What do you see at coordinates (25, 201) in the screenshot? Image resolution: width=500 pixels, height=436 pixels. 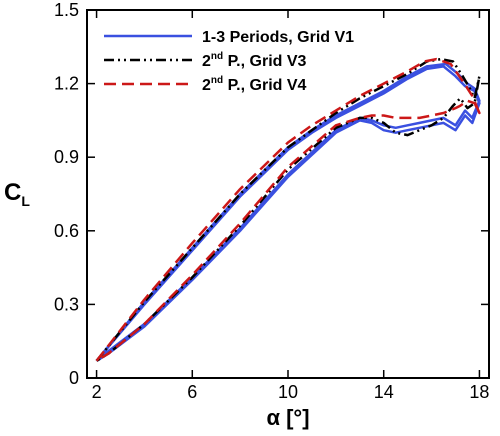 I see `y-axis-label-sub: L` at bounding box center [25, 201].